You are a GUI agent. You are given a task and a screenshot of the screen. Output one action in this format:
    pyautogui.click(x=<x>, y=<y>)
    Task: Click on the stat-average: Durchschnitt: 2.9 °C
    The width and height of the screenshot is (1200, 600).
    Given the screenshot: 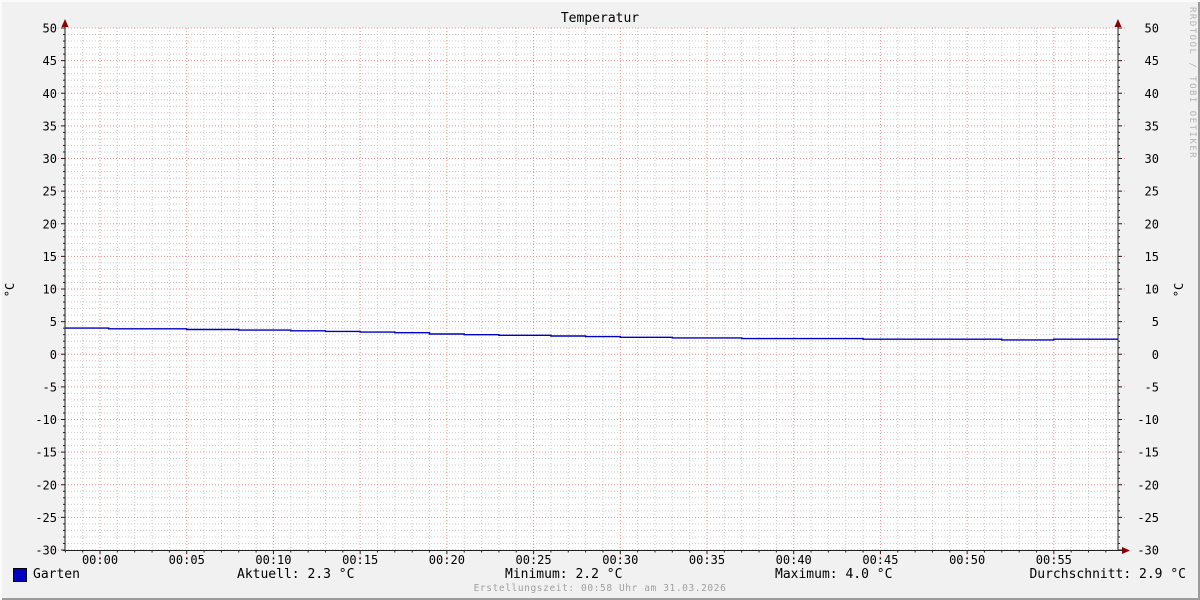 What is the action you would take?
    pyautogui.click(x=1107, y=574)
    